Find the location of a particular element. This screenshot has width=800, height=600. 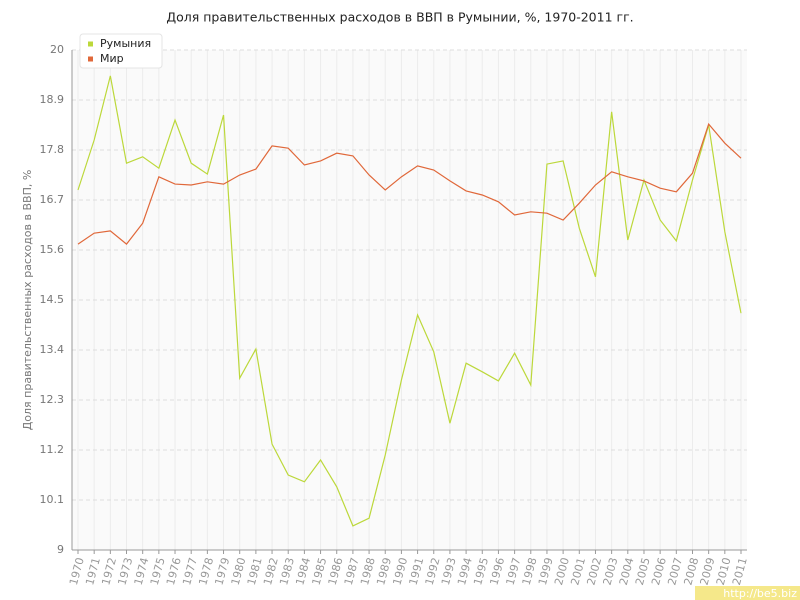

y-tick-label: 17.8 is located at coordinates (52, 149).